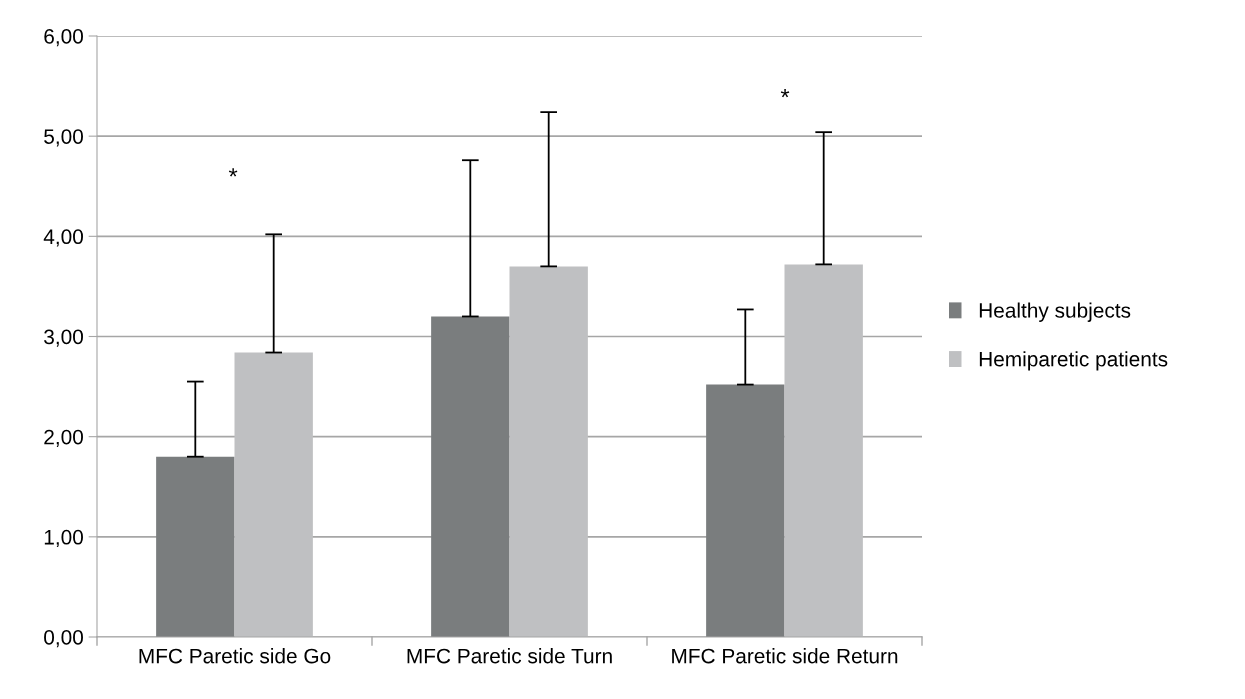 The width and height of the screenshot is (1245, 699). Describe the element at coordinates (63, 438) in the screenshot. I see `y-tick-label: 2,00` at that location.